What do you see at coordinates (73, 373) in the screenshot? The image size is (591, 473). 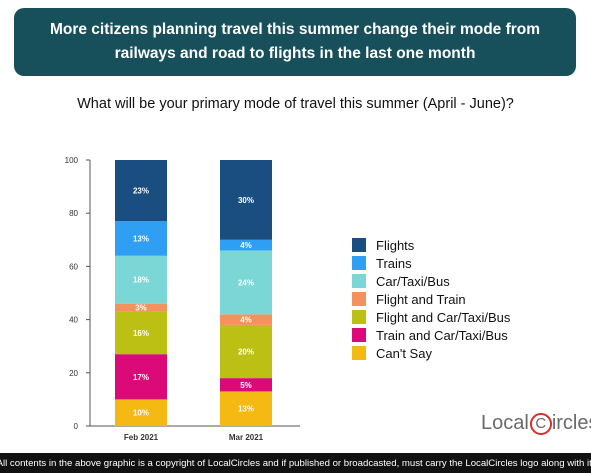 I see `y-tick-label: 20` at bounding box center [73, 373].